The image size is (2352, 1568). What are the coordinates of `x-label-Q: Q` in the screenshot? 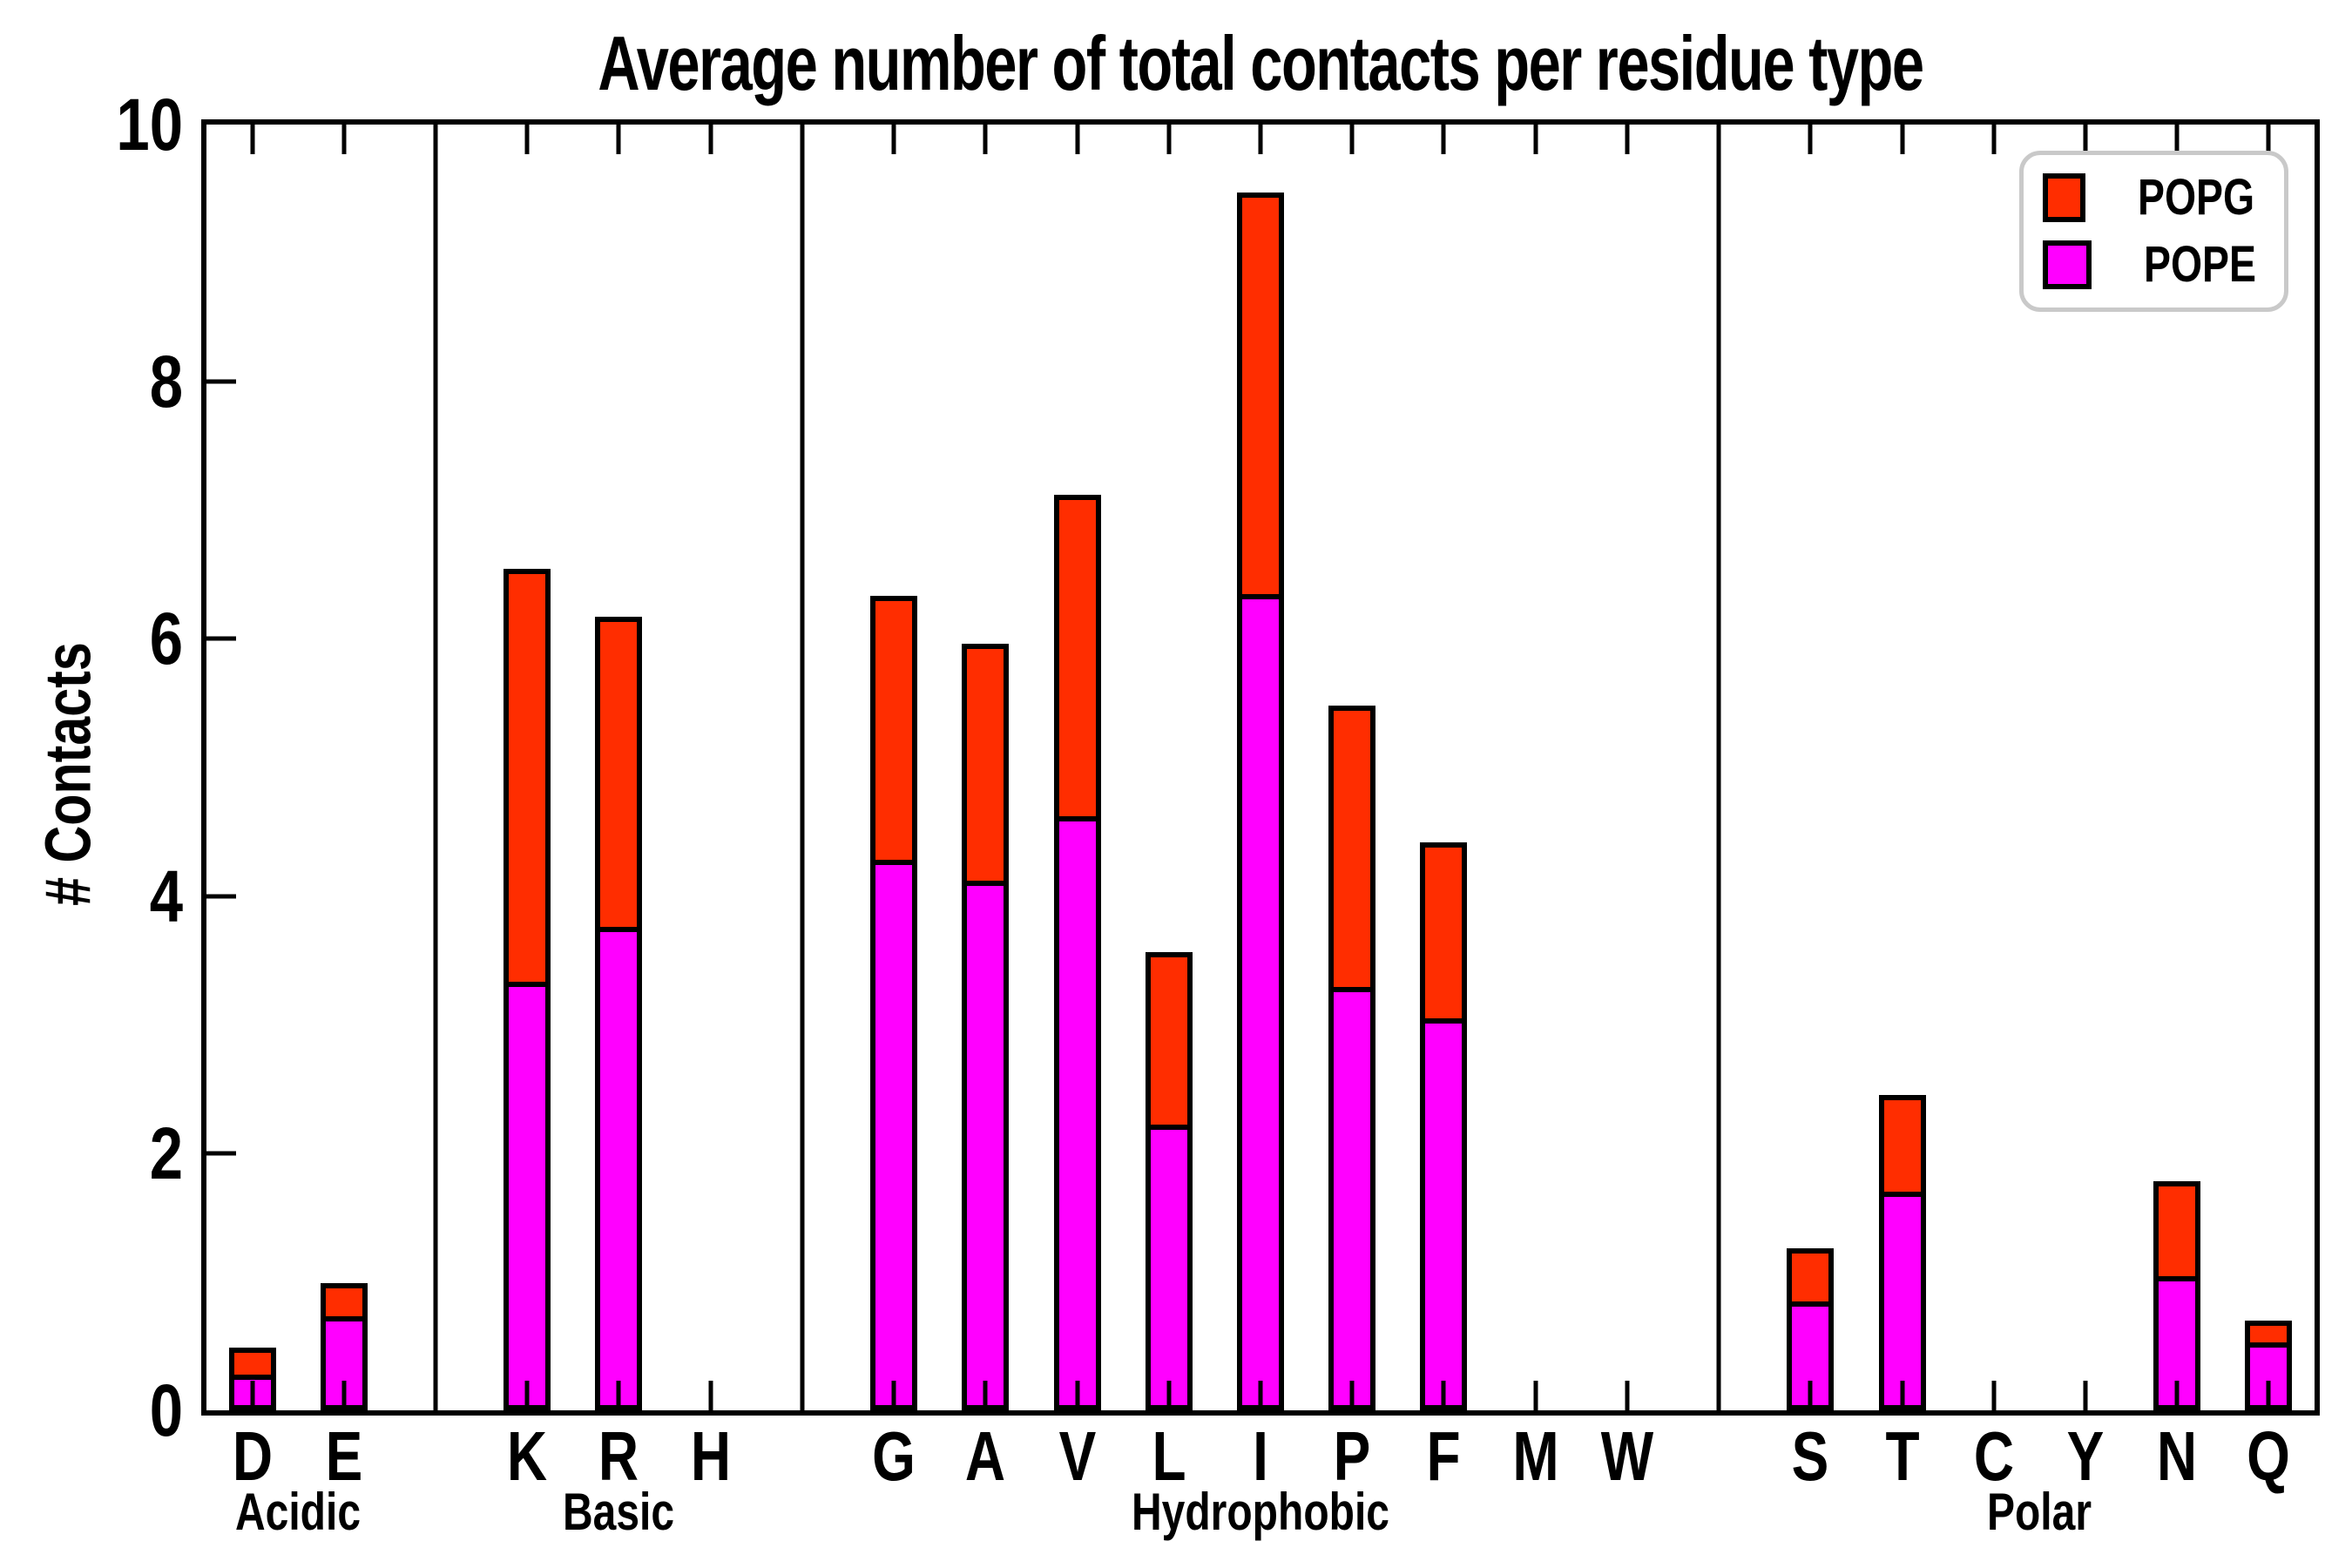 It's located at (2269, 1456).